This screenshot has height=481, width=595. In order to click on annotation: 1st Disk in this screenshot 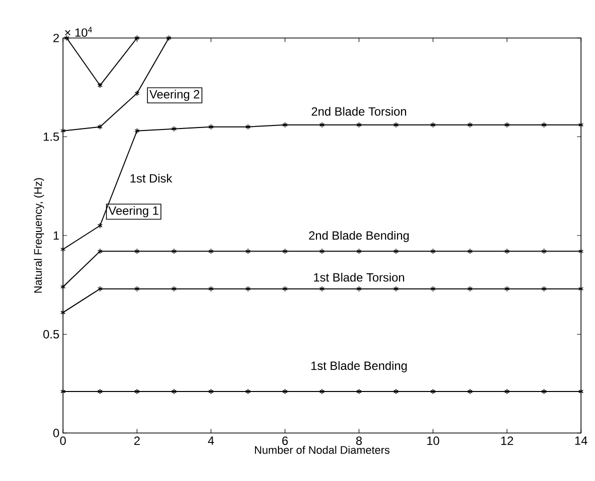, I will do `click(151, 178)`.